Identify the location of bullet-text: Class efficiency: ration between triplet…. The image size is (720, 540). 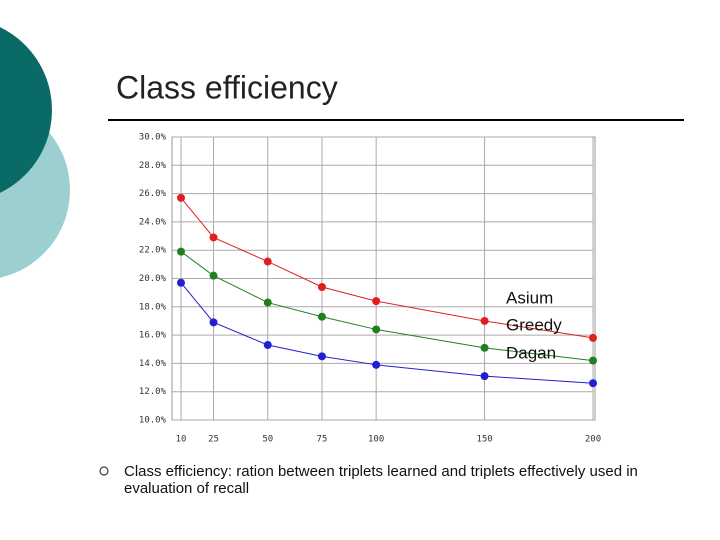
(381, 480).